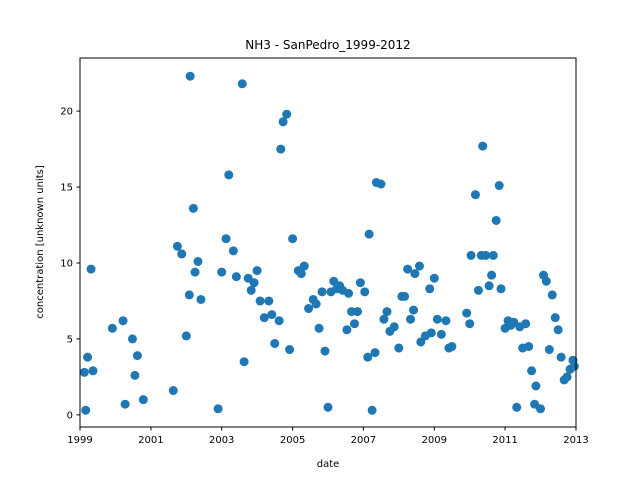 The image size is (640, 480). Describe the element at coordinates (504, 440) in the screenshot. I see `x-tick-label: 2011` at that location.